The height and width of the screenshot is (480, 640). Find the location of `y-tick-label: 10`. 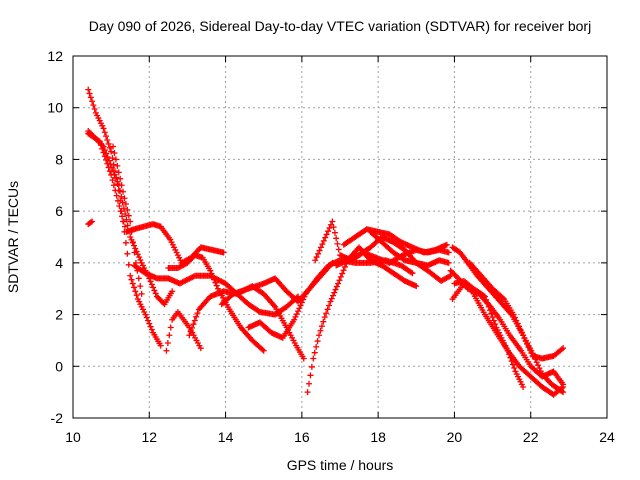

y-tick-label: 10 is located at coordinates (55, 108).